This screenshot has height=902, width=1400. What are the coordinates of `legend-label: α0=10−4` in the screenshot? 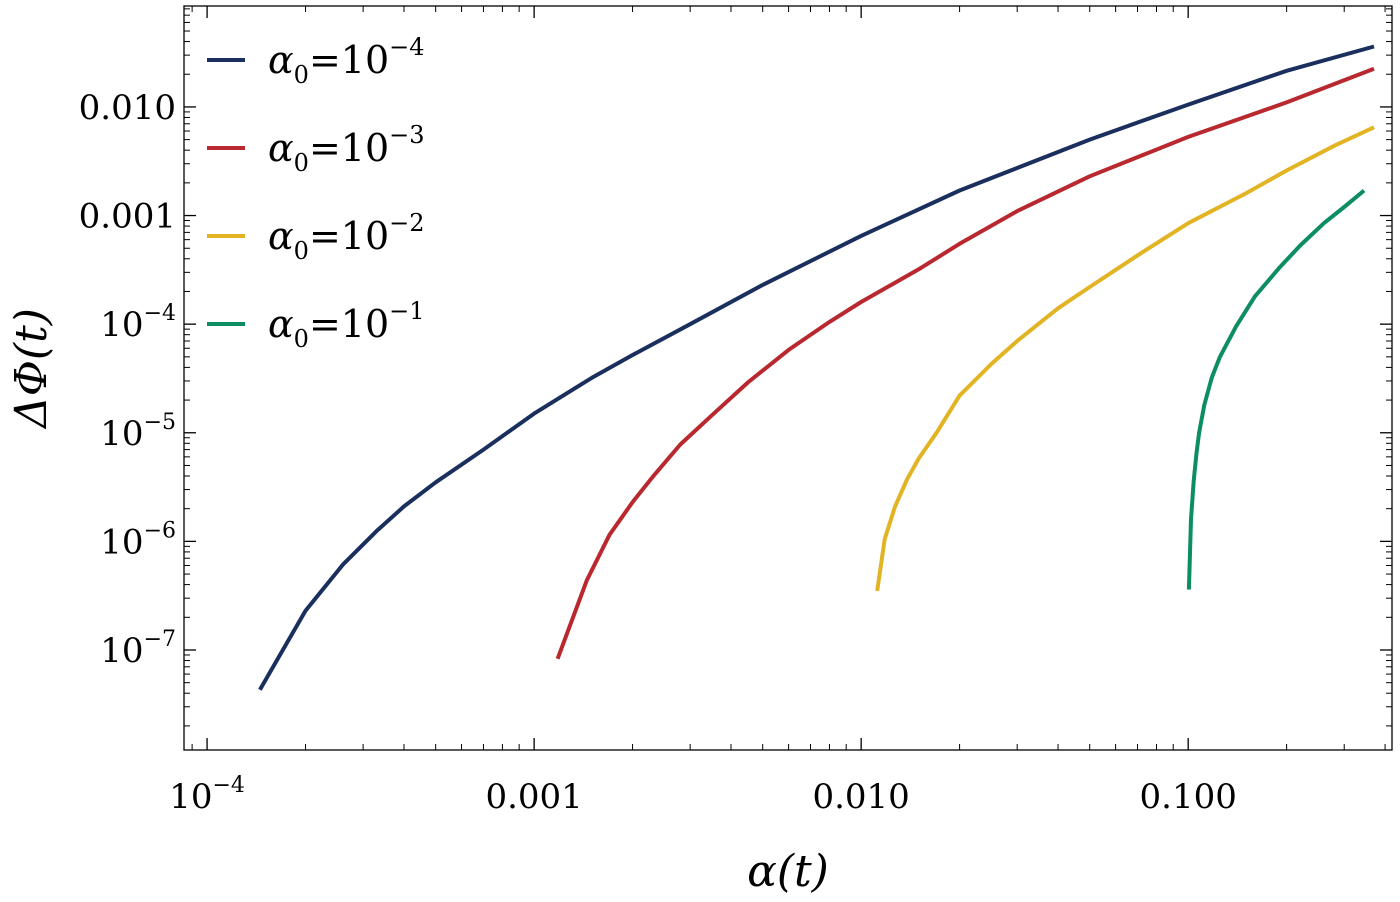 It's located at (346, 61).